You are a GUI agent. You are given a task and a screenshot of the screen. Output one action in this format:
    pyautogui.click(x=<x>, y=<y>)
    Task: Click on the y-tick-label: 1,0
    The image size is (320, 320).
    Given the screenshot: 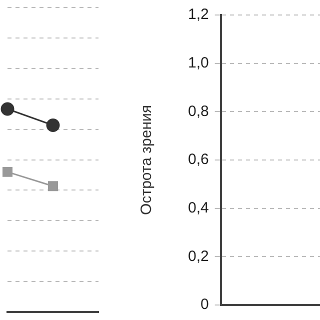 What is the action you would take?
    pyautogui.click(x=198, y=63)
    